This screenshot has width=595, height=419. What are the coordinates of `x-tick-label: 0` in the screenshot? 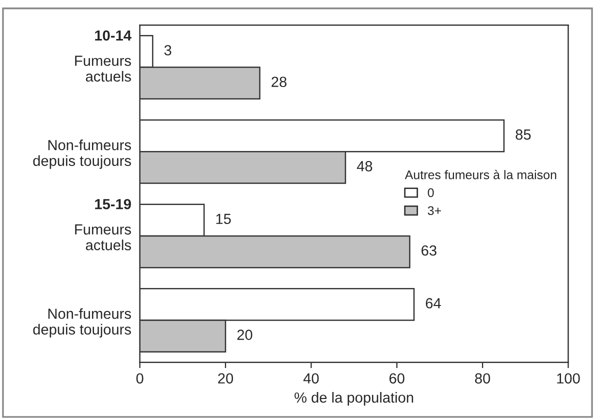 It's located at (140, 378).